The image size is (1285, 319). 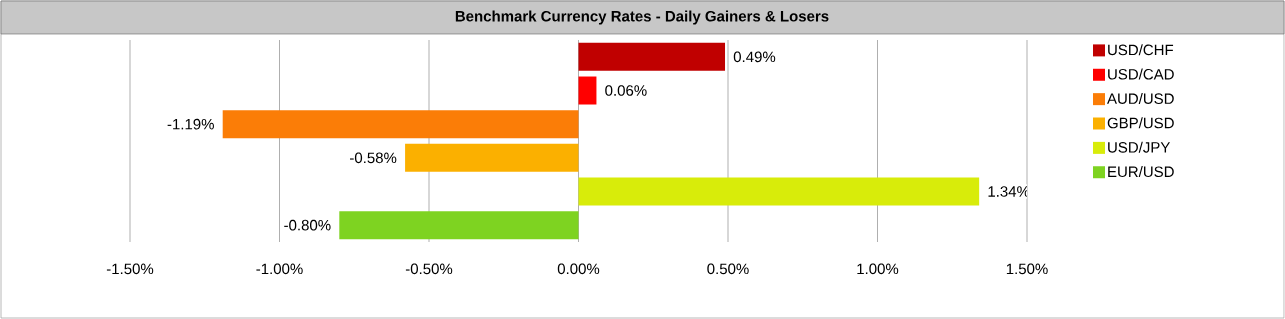 I want to click on data-label: -0.80%, so click(x=307, y=225).